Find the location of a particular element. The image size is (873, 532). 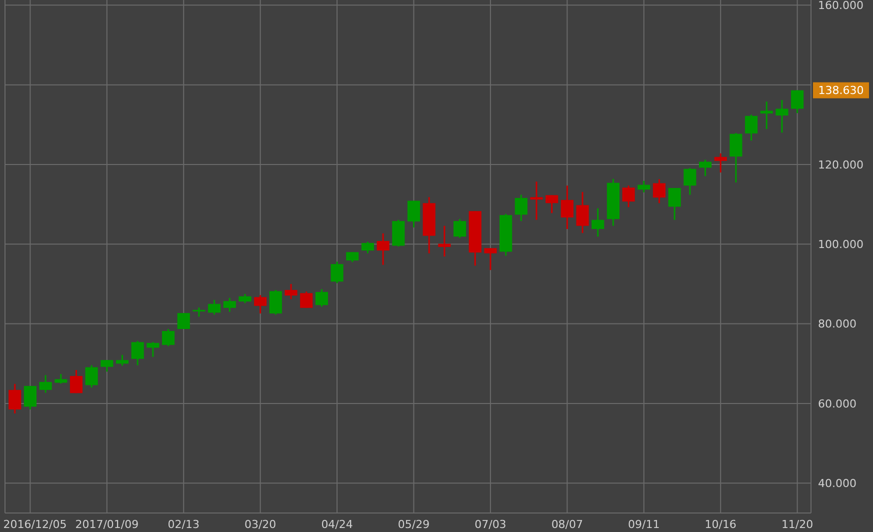

x-tick-label: 09/11 is located at coordinates (644, 524).